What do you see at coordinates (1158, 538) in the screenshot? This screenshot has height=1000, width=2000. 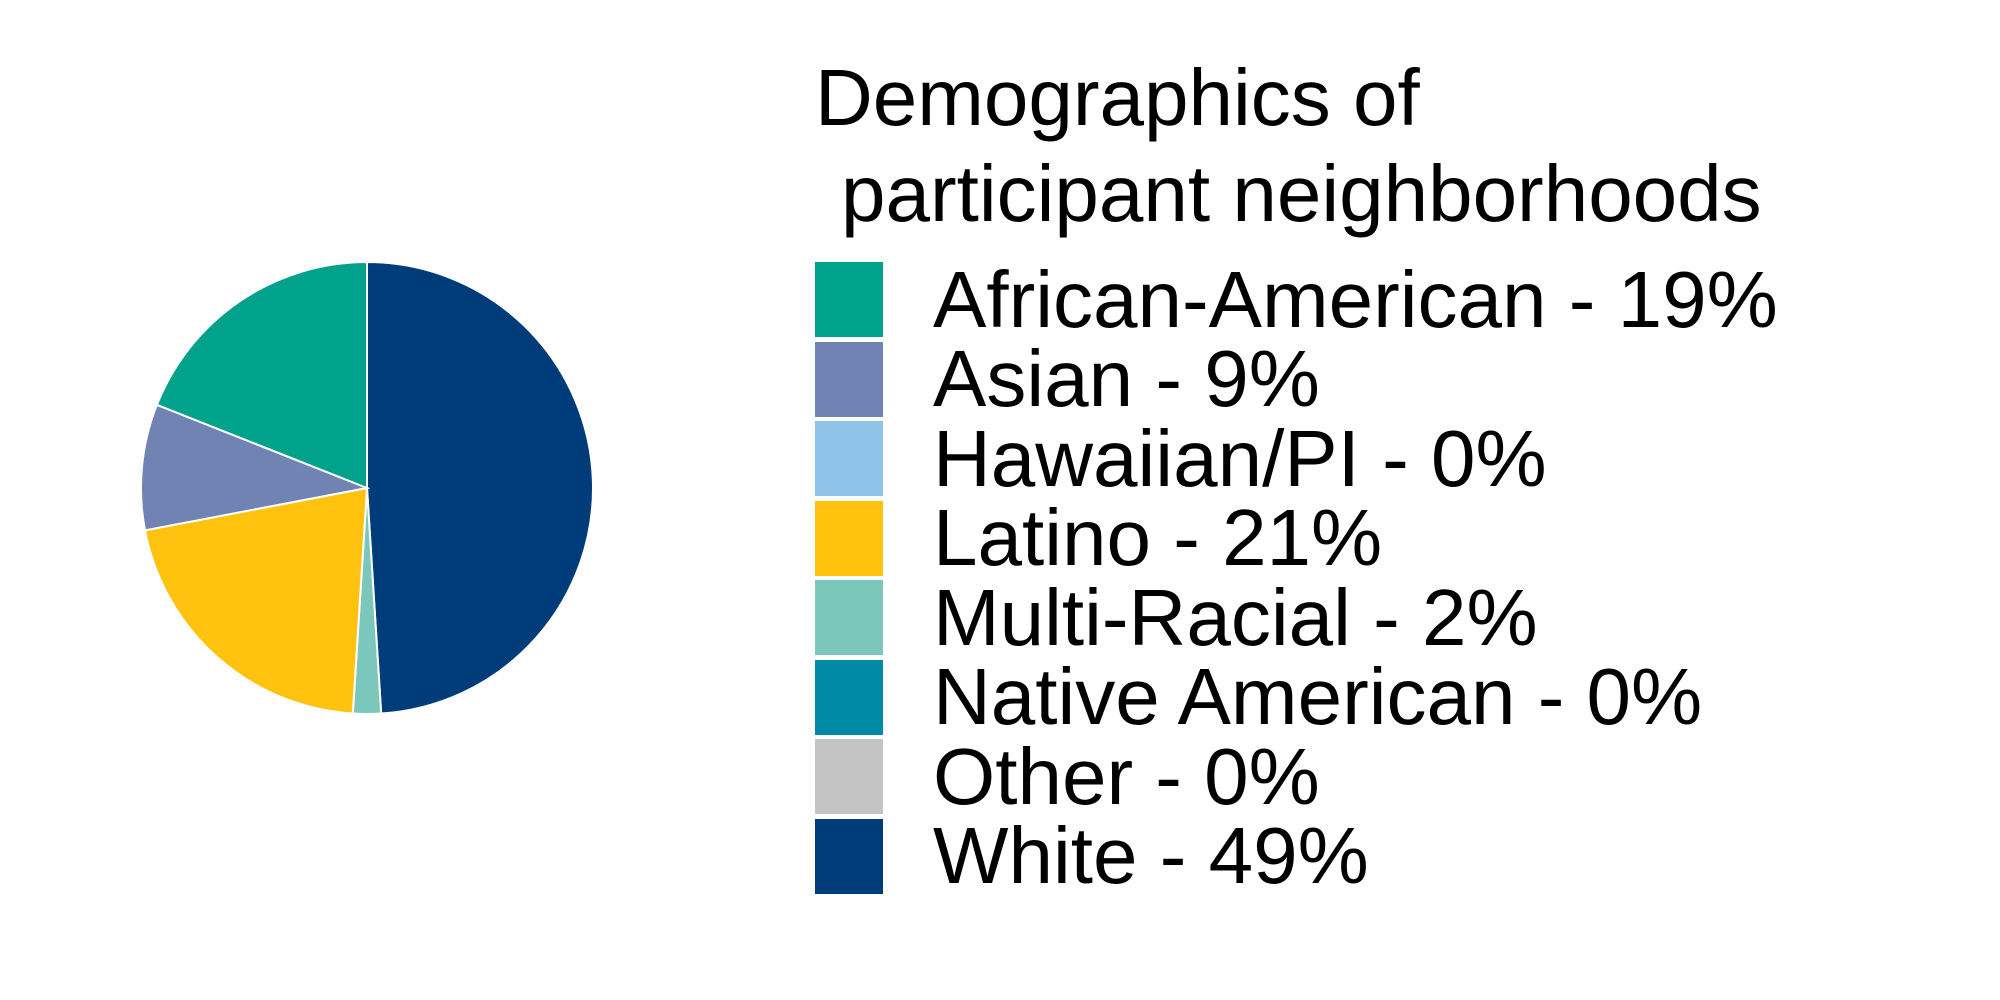 I see `legend-label: Latino - 21%` at bounding box center [1158, 538].